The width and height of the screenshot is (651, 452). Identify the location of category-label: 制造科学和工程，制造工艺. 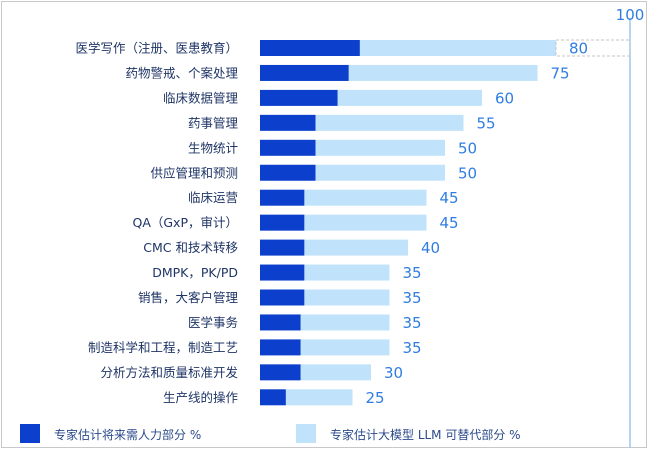
(163, 347).